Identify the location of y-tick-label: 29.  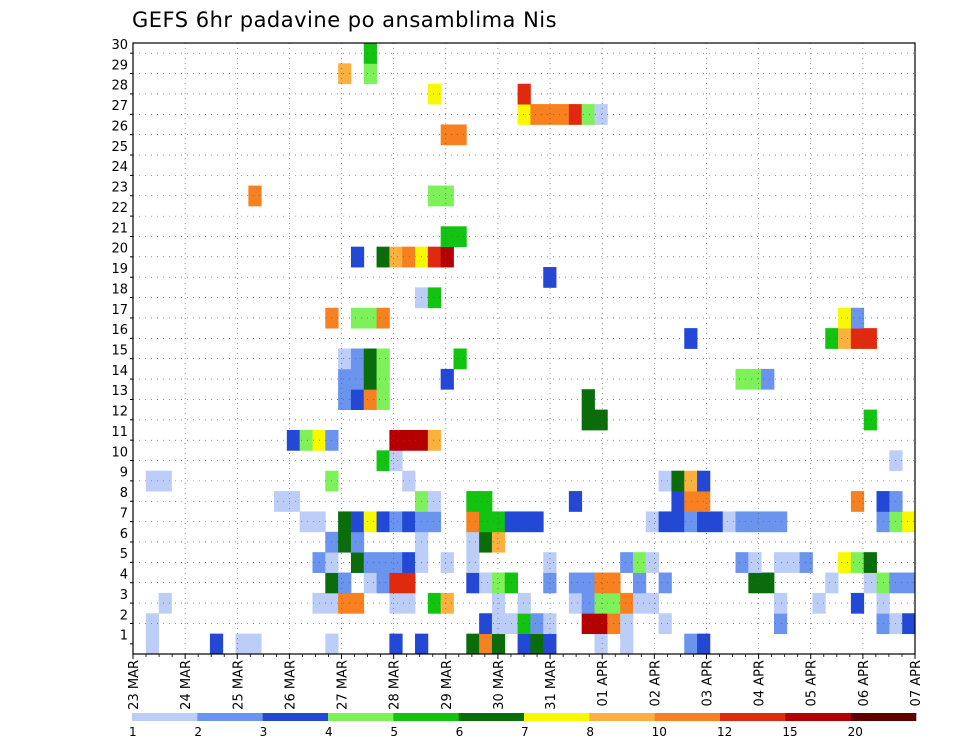
(119, 65).